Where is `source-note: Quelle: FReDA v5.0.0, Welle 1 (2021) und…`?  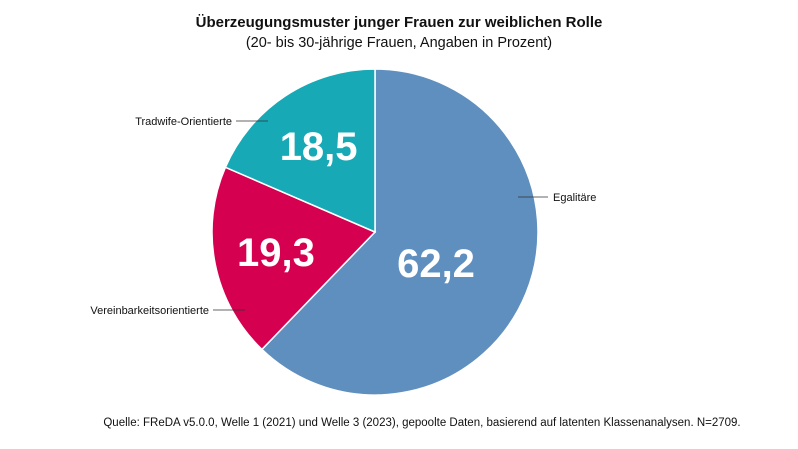
source-note: Quelle: FReDA v5.0.0, Welle 1 (2021) und… is located at coordinates (422, 423).